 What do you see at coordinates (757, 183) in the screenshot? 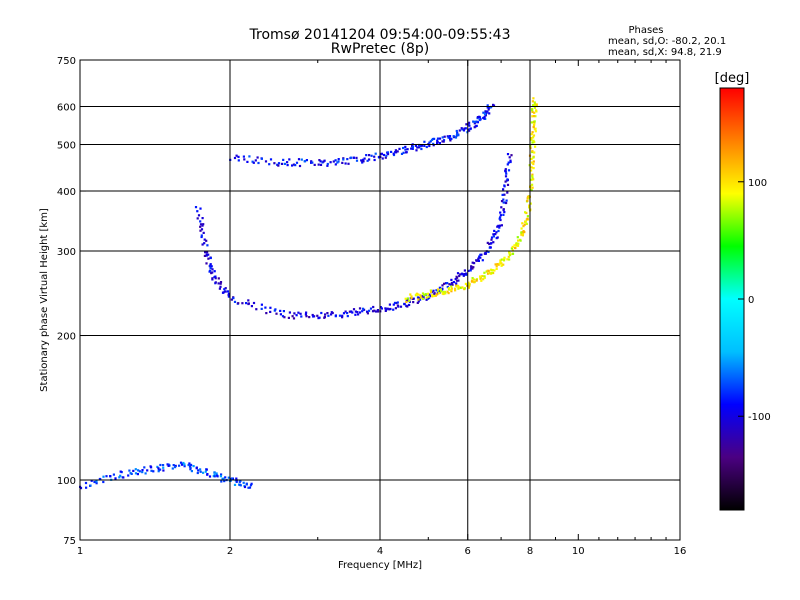
I see `colorbar-tick-label: 100` at bounding box center [757, 183].